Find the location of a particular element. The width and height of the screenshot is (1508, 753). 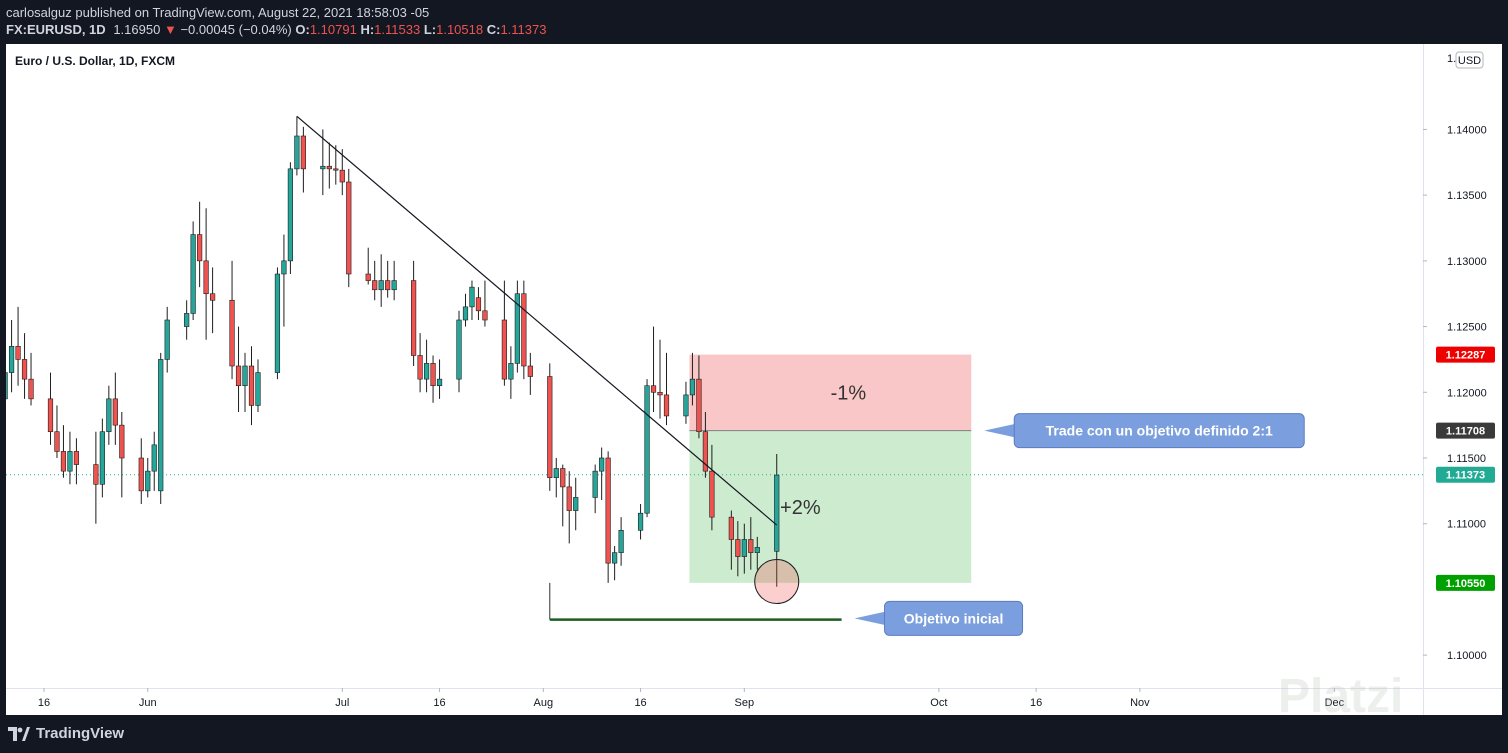

x-tick-label: Oct is located at coordinates (938, 703).